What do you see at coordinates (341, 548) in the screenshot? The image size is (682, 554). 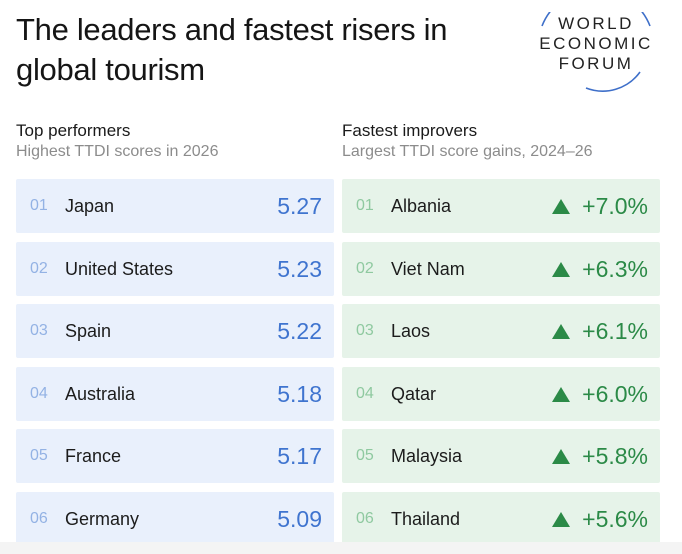 I see `bottom-divider` at bounding box center [341, 548].